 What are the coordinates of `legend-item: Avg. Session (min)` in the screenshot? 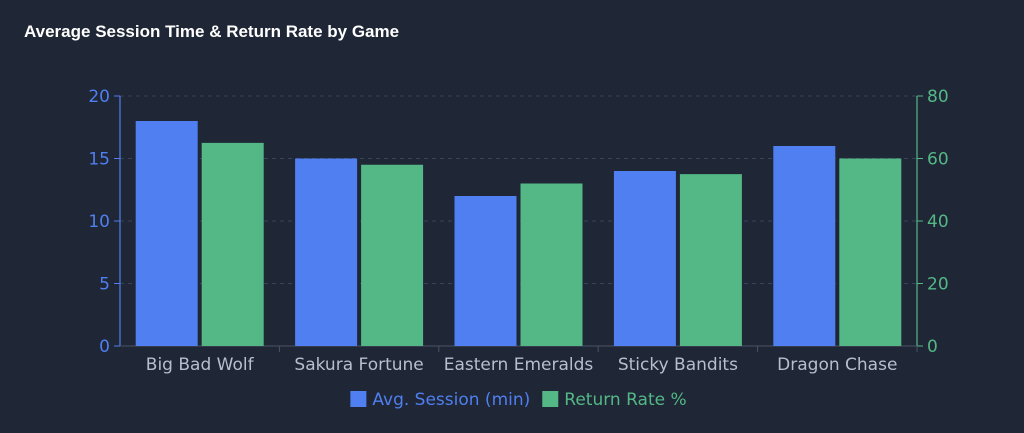 It's located at (440, 400).